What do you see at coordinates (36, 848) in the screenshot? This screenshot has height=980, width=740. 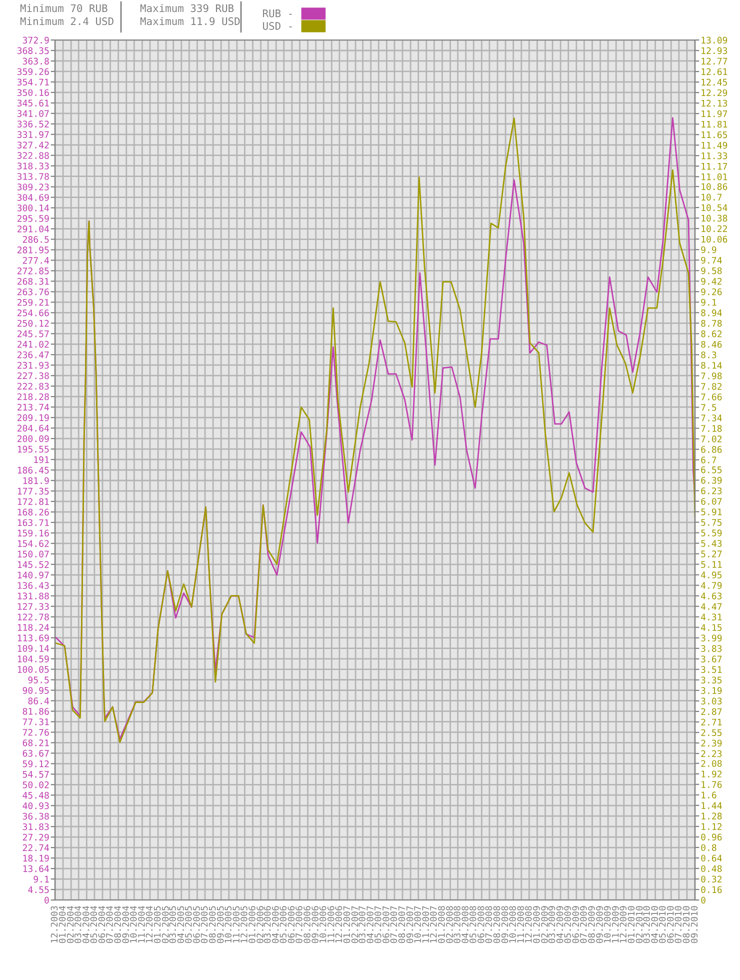 I see `y-tick-label: 22.74` at bounding box center [36, 848].